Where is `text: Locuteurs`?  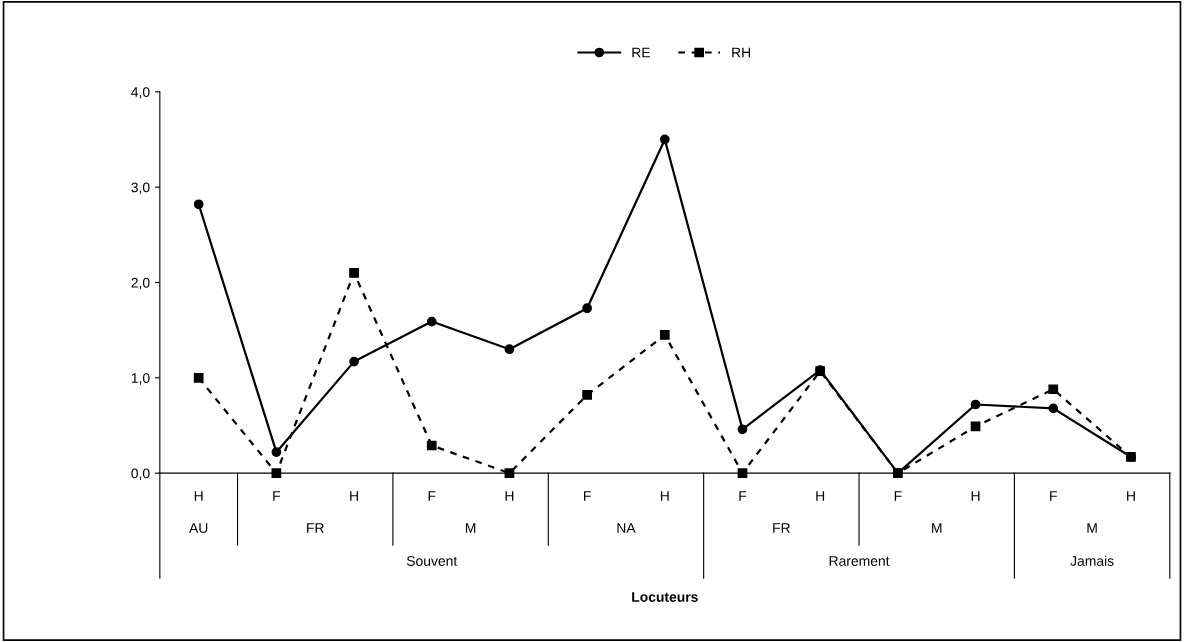
text: Locuteurs is located at coordinates (665, 597).